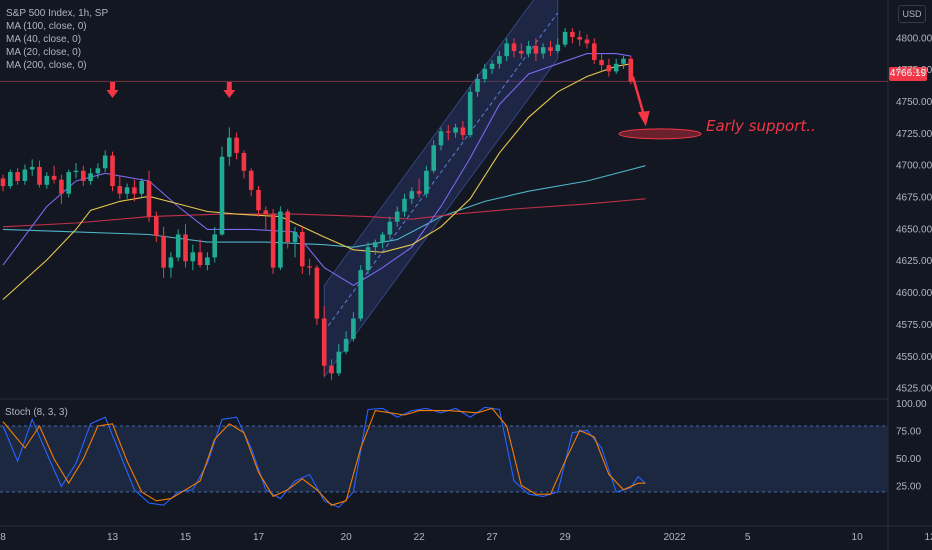 The height and width of the screenshot is (550, 932). I want to click on price-tick-label: 4525.00, so click(914, 389).